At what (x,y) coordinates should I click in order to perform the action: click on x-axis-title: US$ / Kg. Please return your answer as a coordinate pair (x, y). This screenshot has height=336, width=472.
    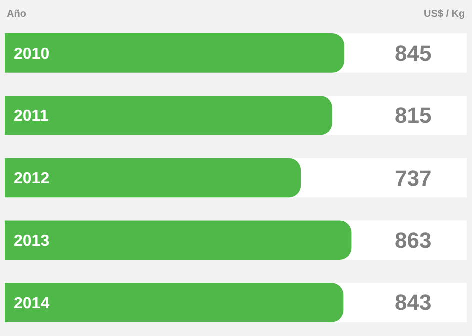
    Looking at the image, I should click on (445, 14).